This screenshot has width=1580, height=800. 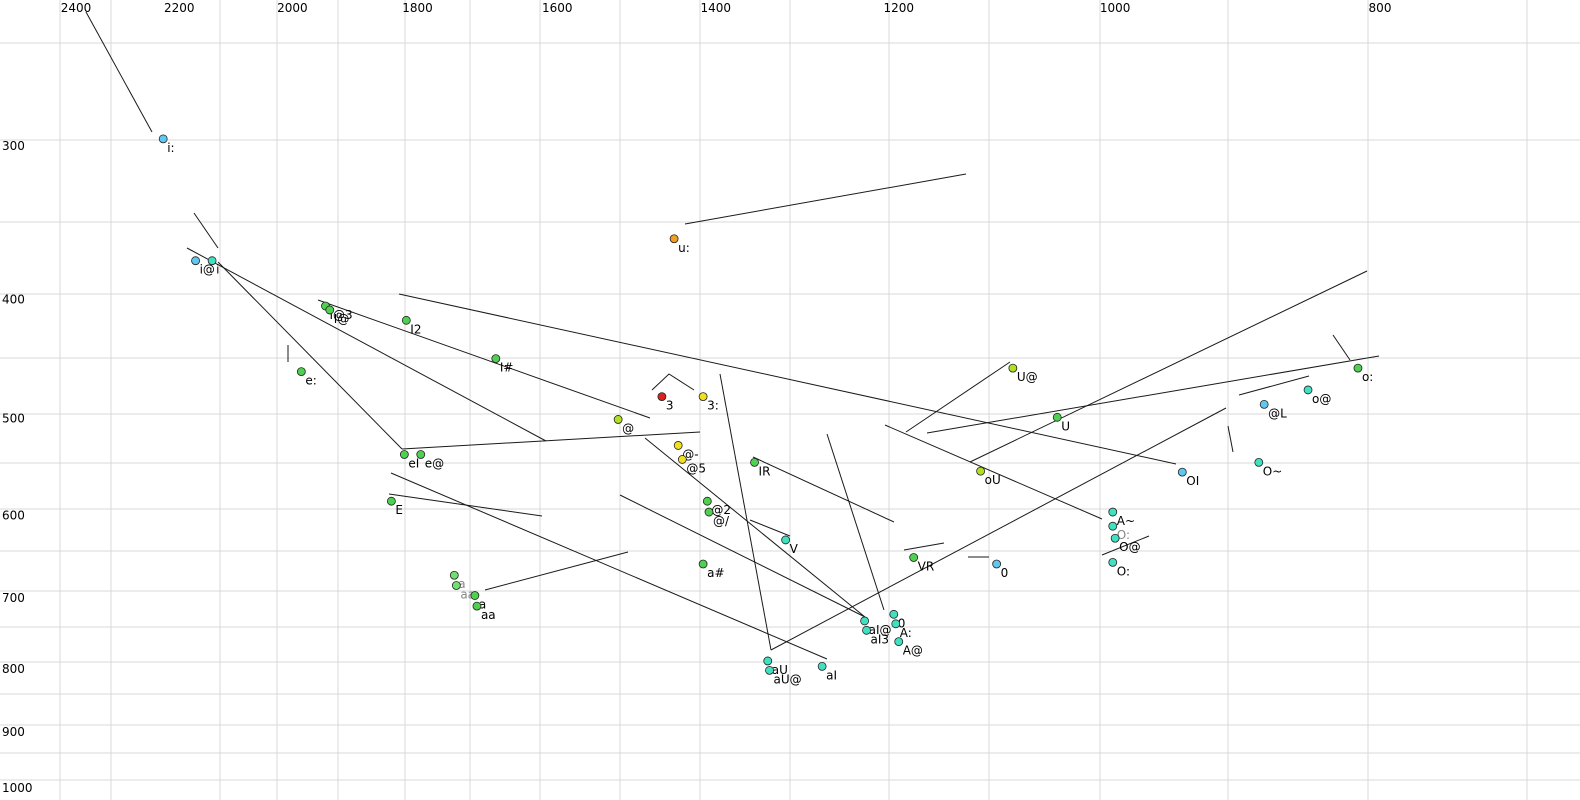 I want to click on vowel-label: aI3, so click(x=880, y=639).